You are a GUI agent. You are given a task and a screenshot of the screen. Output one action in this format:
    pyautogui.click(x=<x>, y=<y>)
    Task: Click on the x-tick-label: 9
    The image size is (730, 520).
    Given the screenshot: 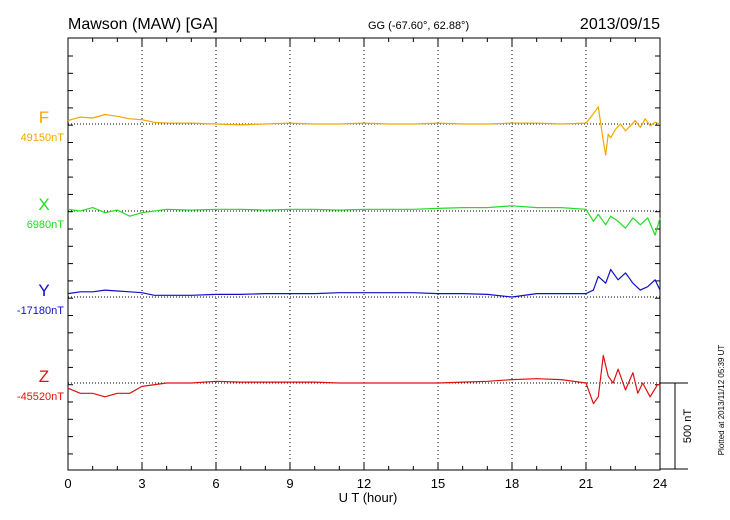 What is the action you would take?
    pyautogui.click(x=289, y=483)
    